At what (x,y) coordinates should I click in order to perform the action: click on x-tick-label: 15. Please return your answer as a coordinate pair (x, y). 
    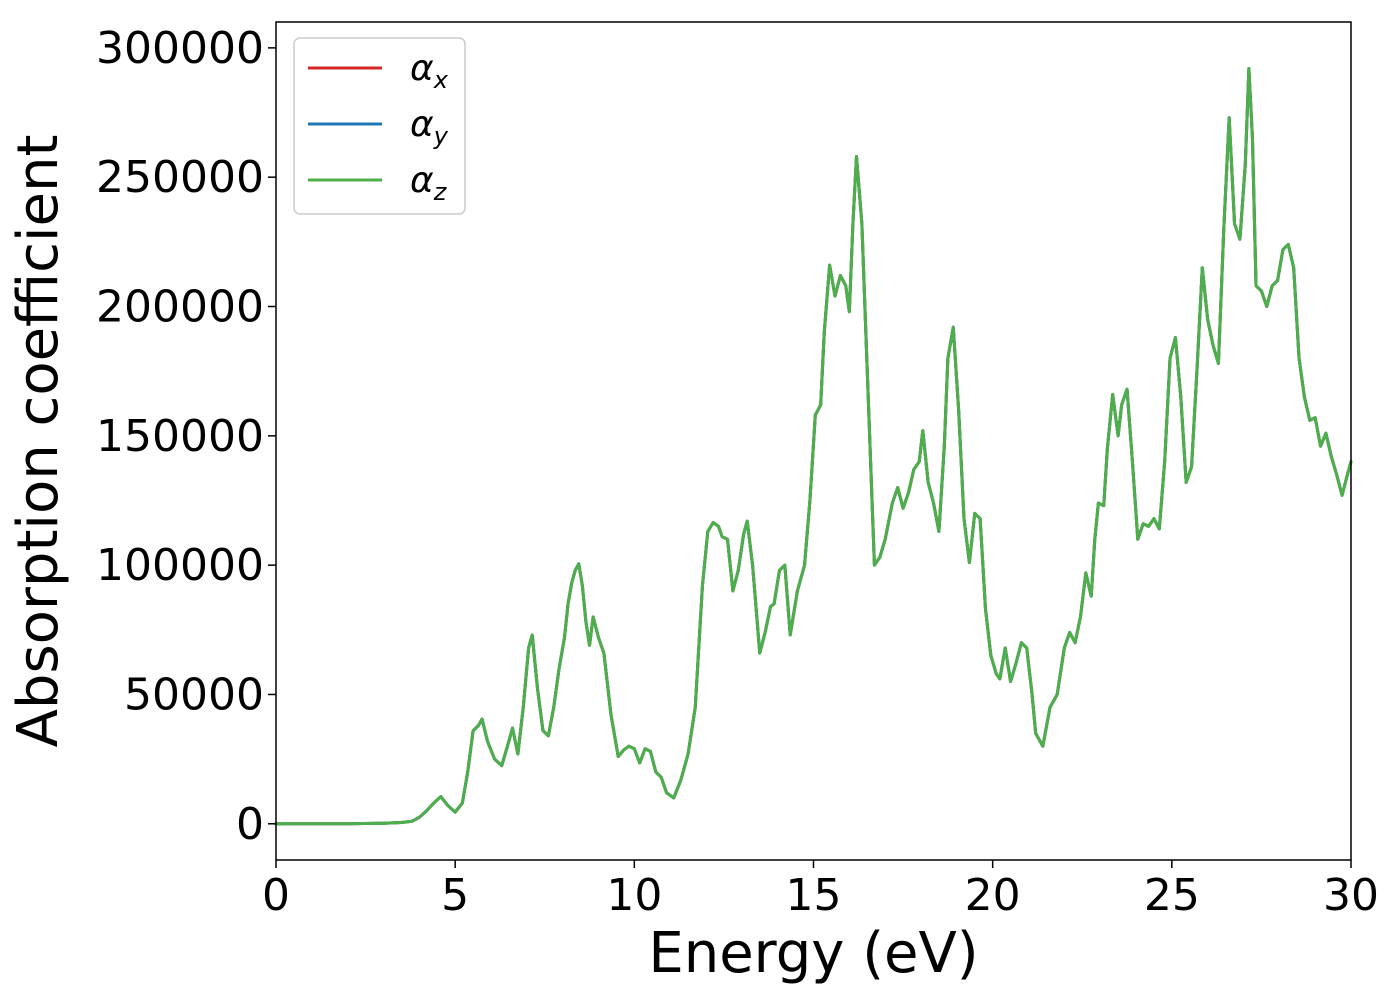
    Looking at the image, I should click on (814, 895).